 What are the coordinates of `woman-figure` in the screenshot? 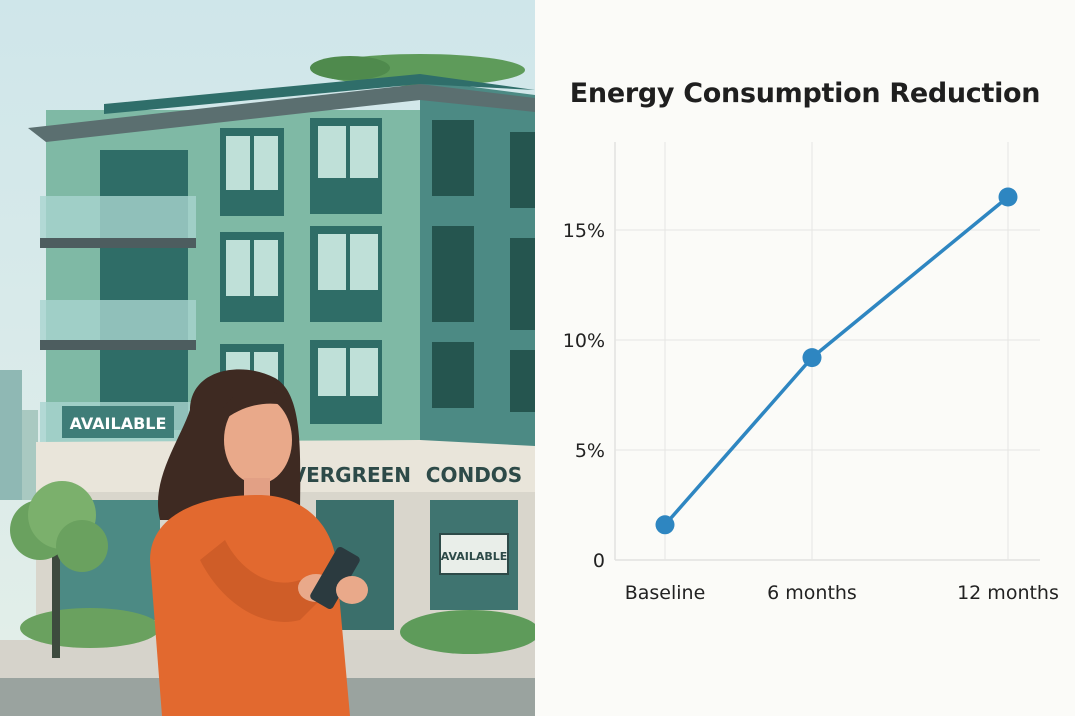 It's located at (259, 542).